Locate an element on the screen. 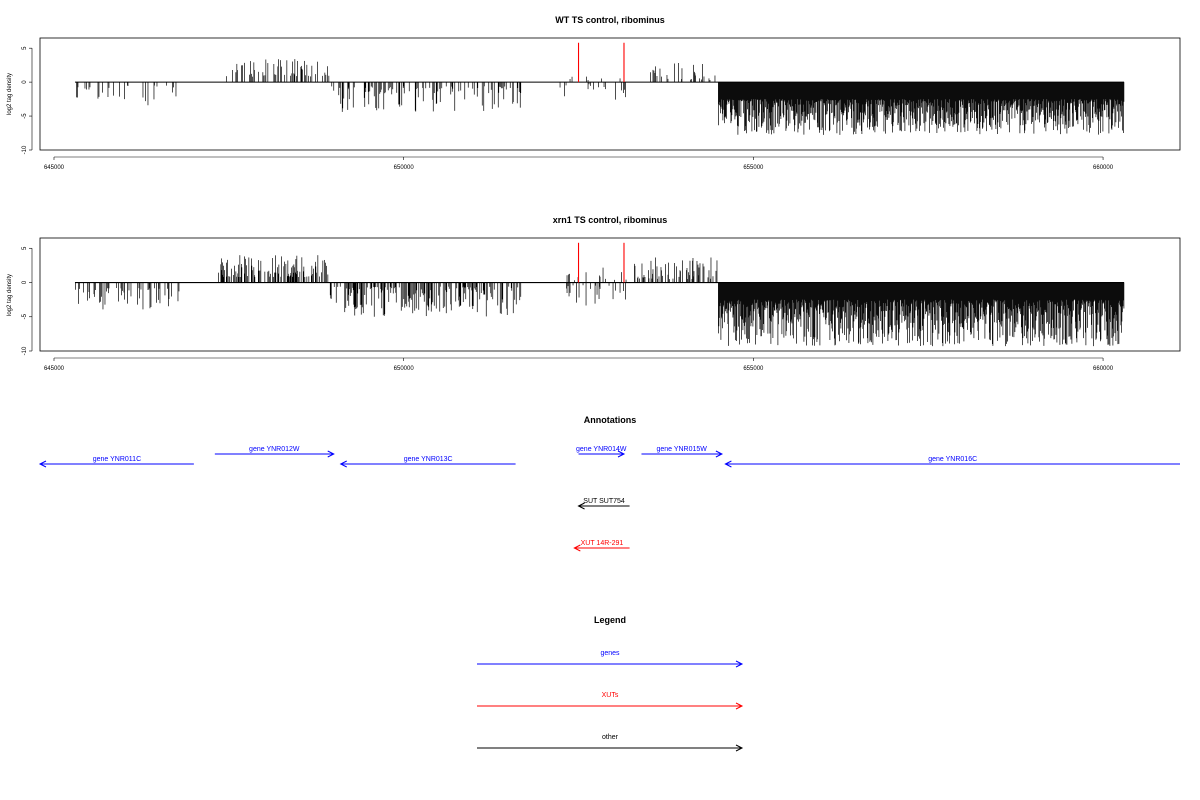 Image resolution: width=1200 pixels, height=800 pixels. annotation-feature: gene YNR011C is located at coordinates (116, 462).